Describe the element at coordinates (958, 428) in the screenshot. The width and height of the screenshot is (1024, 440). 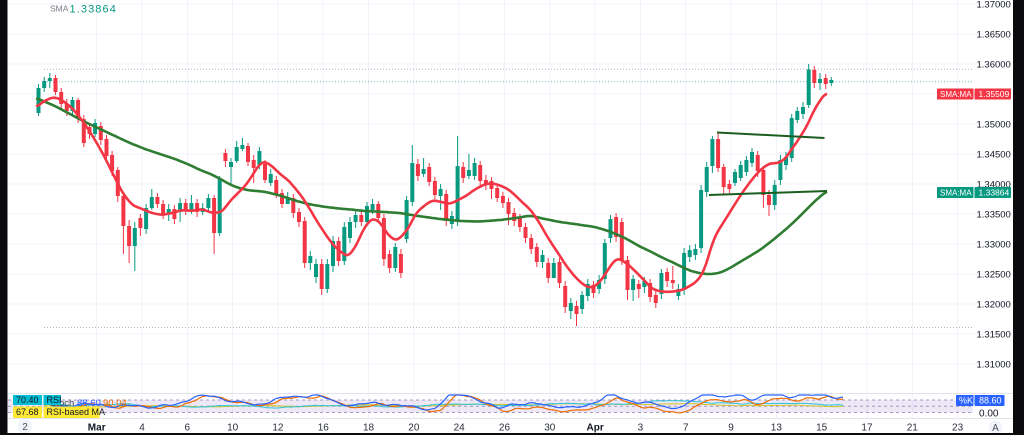
I see `svg-text: 23` at that location.